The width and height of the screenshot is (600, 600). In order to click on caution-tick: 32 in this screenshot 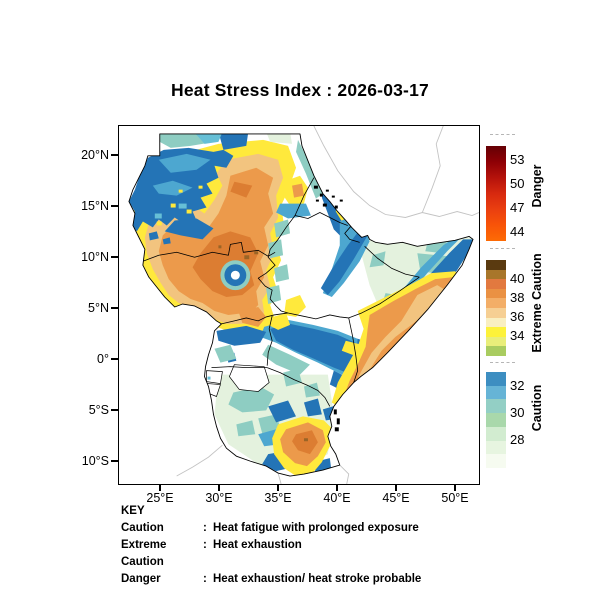, I will do `click(517, 385)`.